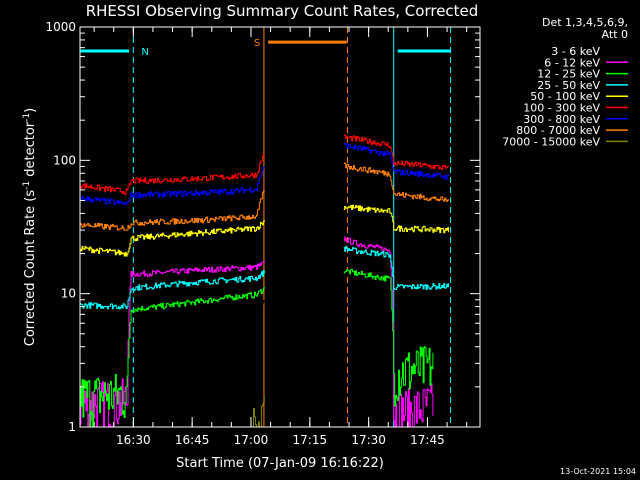 The width and height of the screenshot is (640, 480). What do you see at coordinates (568, 85) in the screenshot?
I see `legend-label-3: 25 - 50 keV` at bounding box center [568, 85].